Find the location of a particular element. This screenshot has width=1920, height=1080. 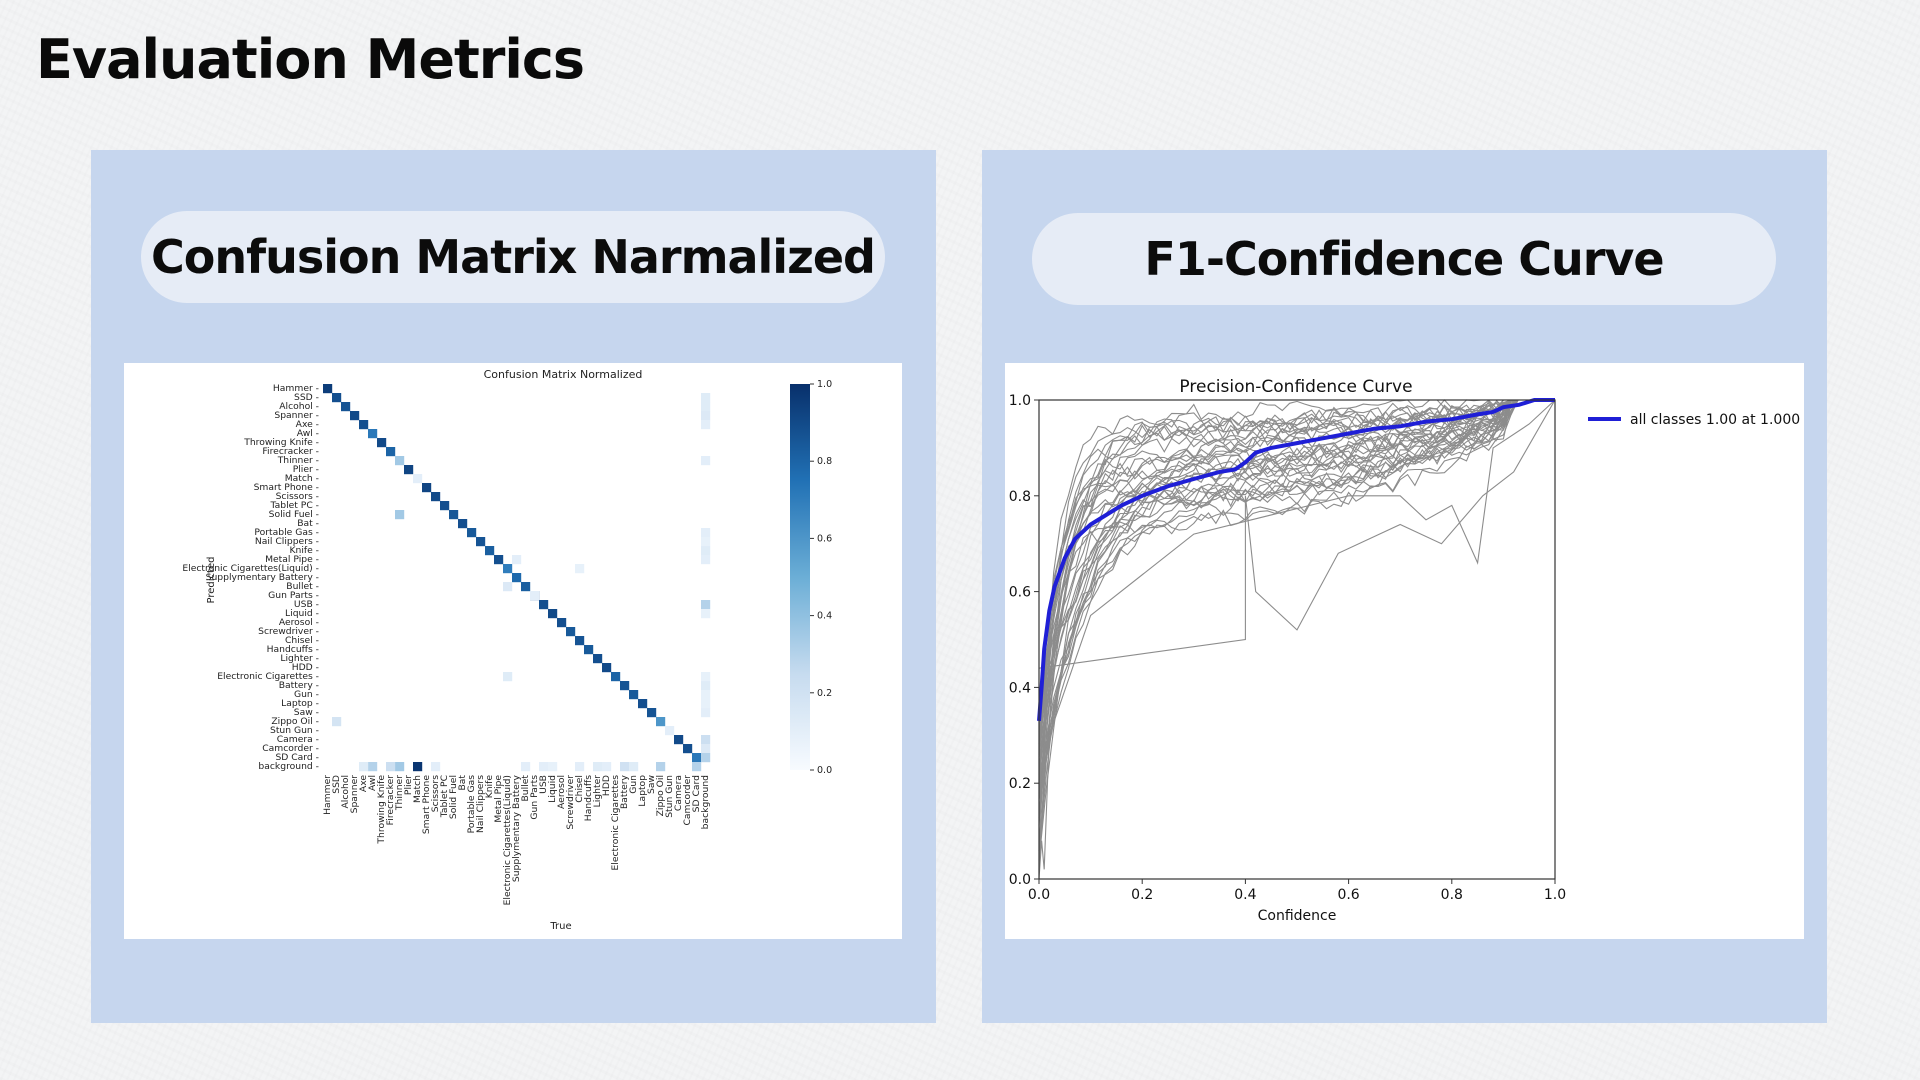

cm-ylabel-tick: Nail Clippers - is located at coordinates (287, 541).